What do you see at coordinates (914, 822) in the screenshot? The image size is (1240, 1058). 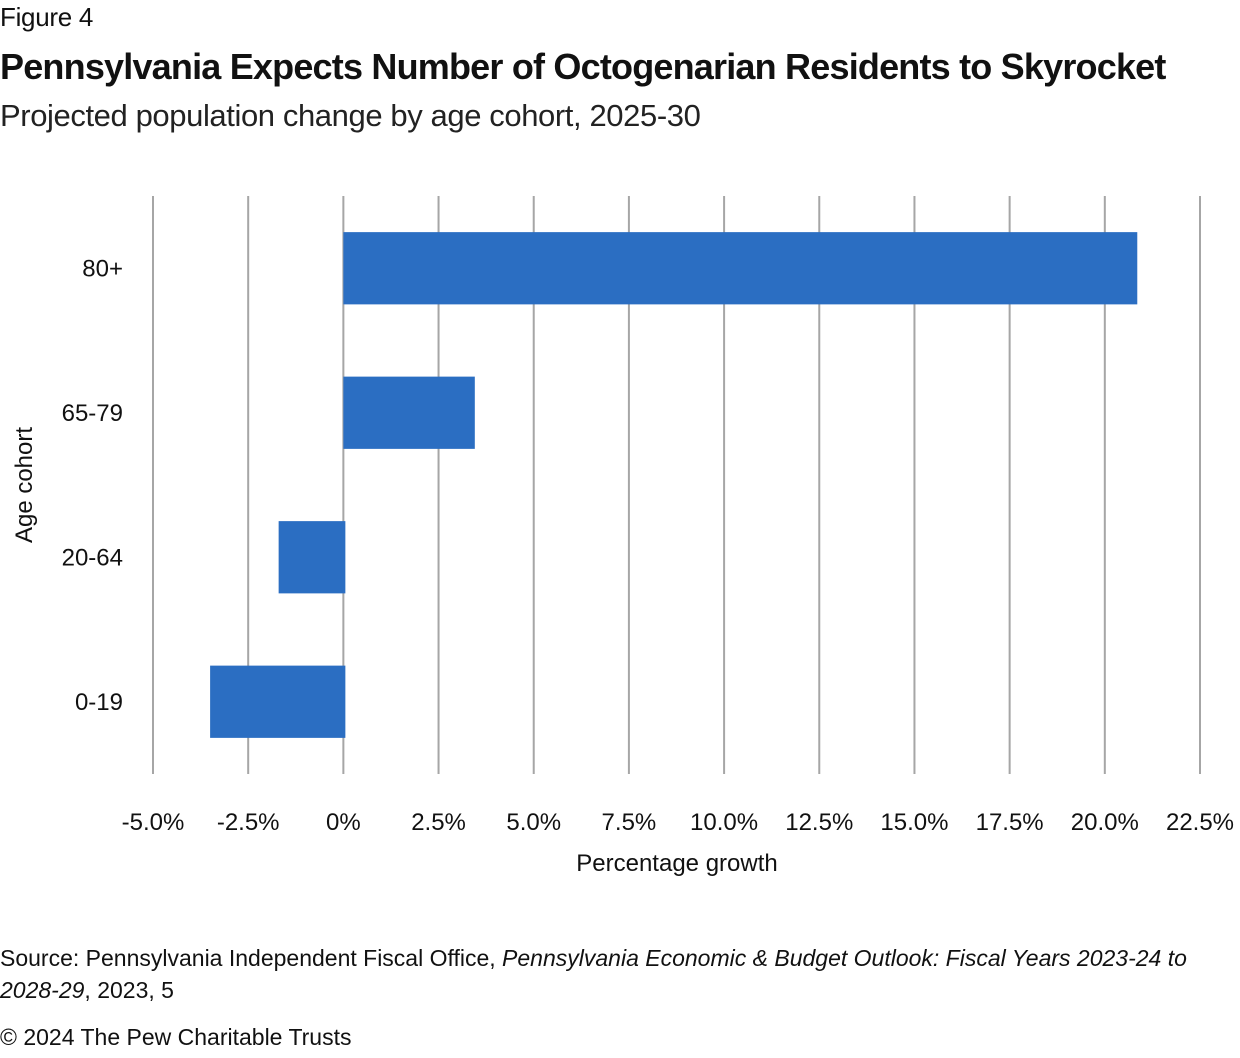 I see `x-tick-label: 15.0%` at bounding box center [914, 822].